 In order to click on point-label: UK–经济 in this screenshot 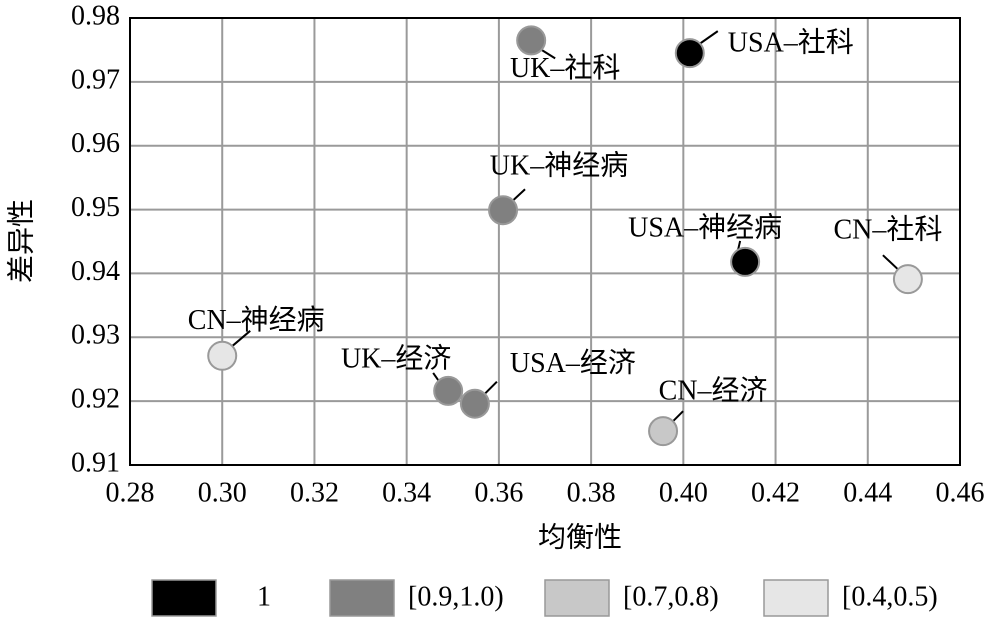, I will do `click(396, 358)`.